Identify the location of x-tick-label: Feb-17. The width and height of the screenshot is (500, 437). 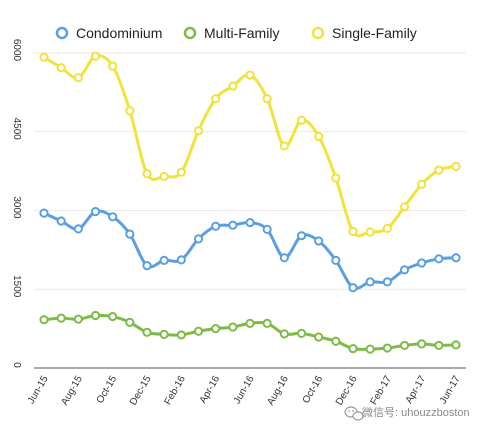
(382, 390).